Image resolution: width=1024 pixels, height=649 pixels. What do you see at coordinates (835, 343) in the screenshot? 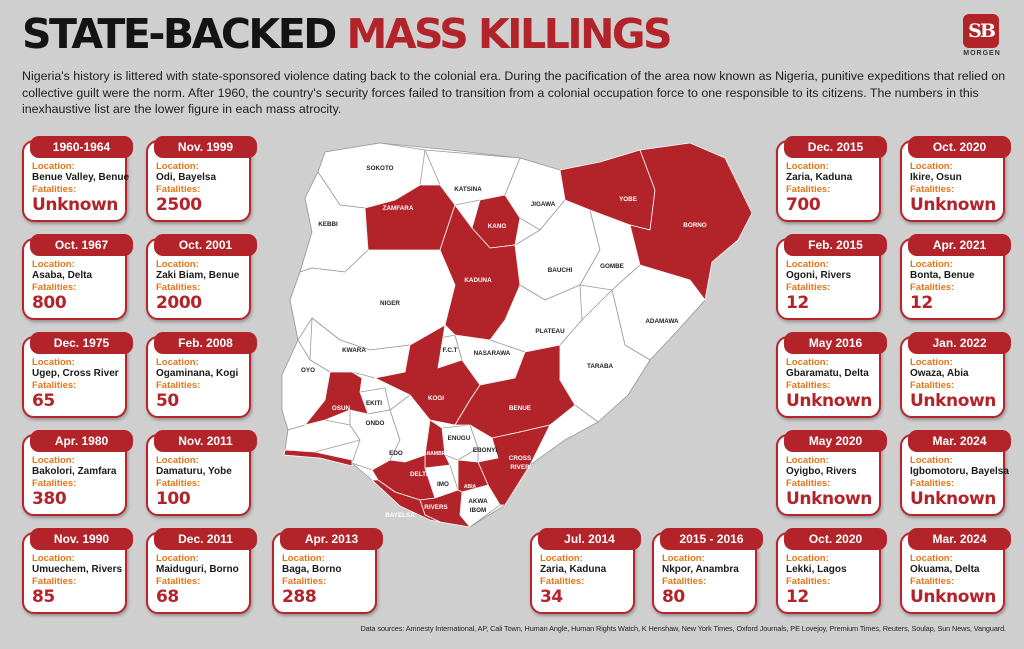
I see `event-date: May 2016` at bounding box center [835, 343].